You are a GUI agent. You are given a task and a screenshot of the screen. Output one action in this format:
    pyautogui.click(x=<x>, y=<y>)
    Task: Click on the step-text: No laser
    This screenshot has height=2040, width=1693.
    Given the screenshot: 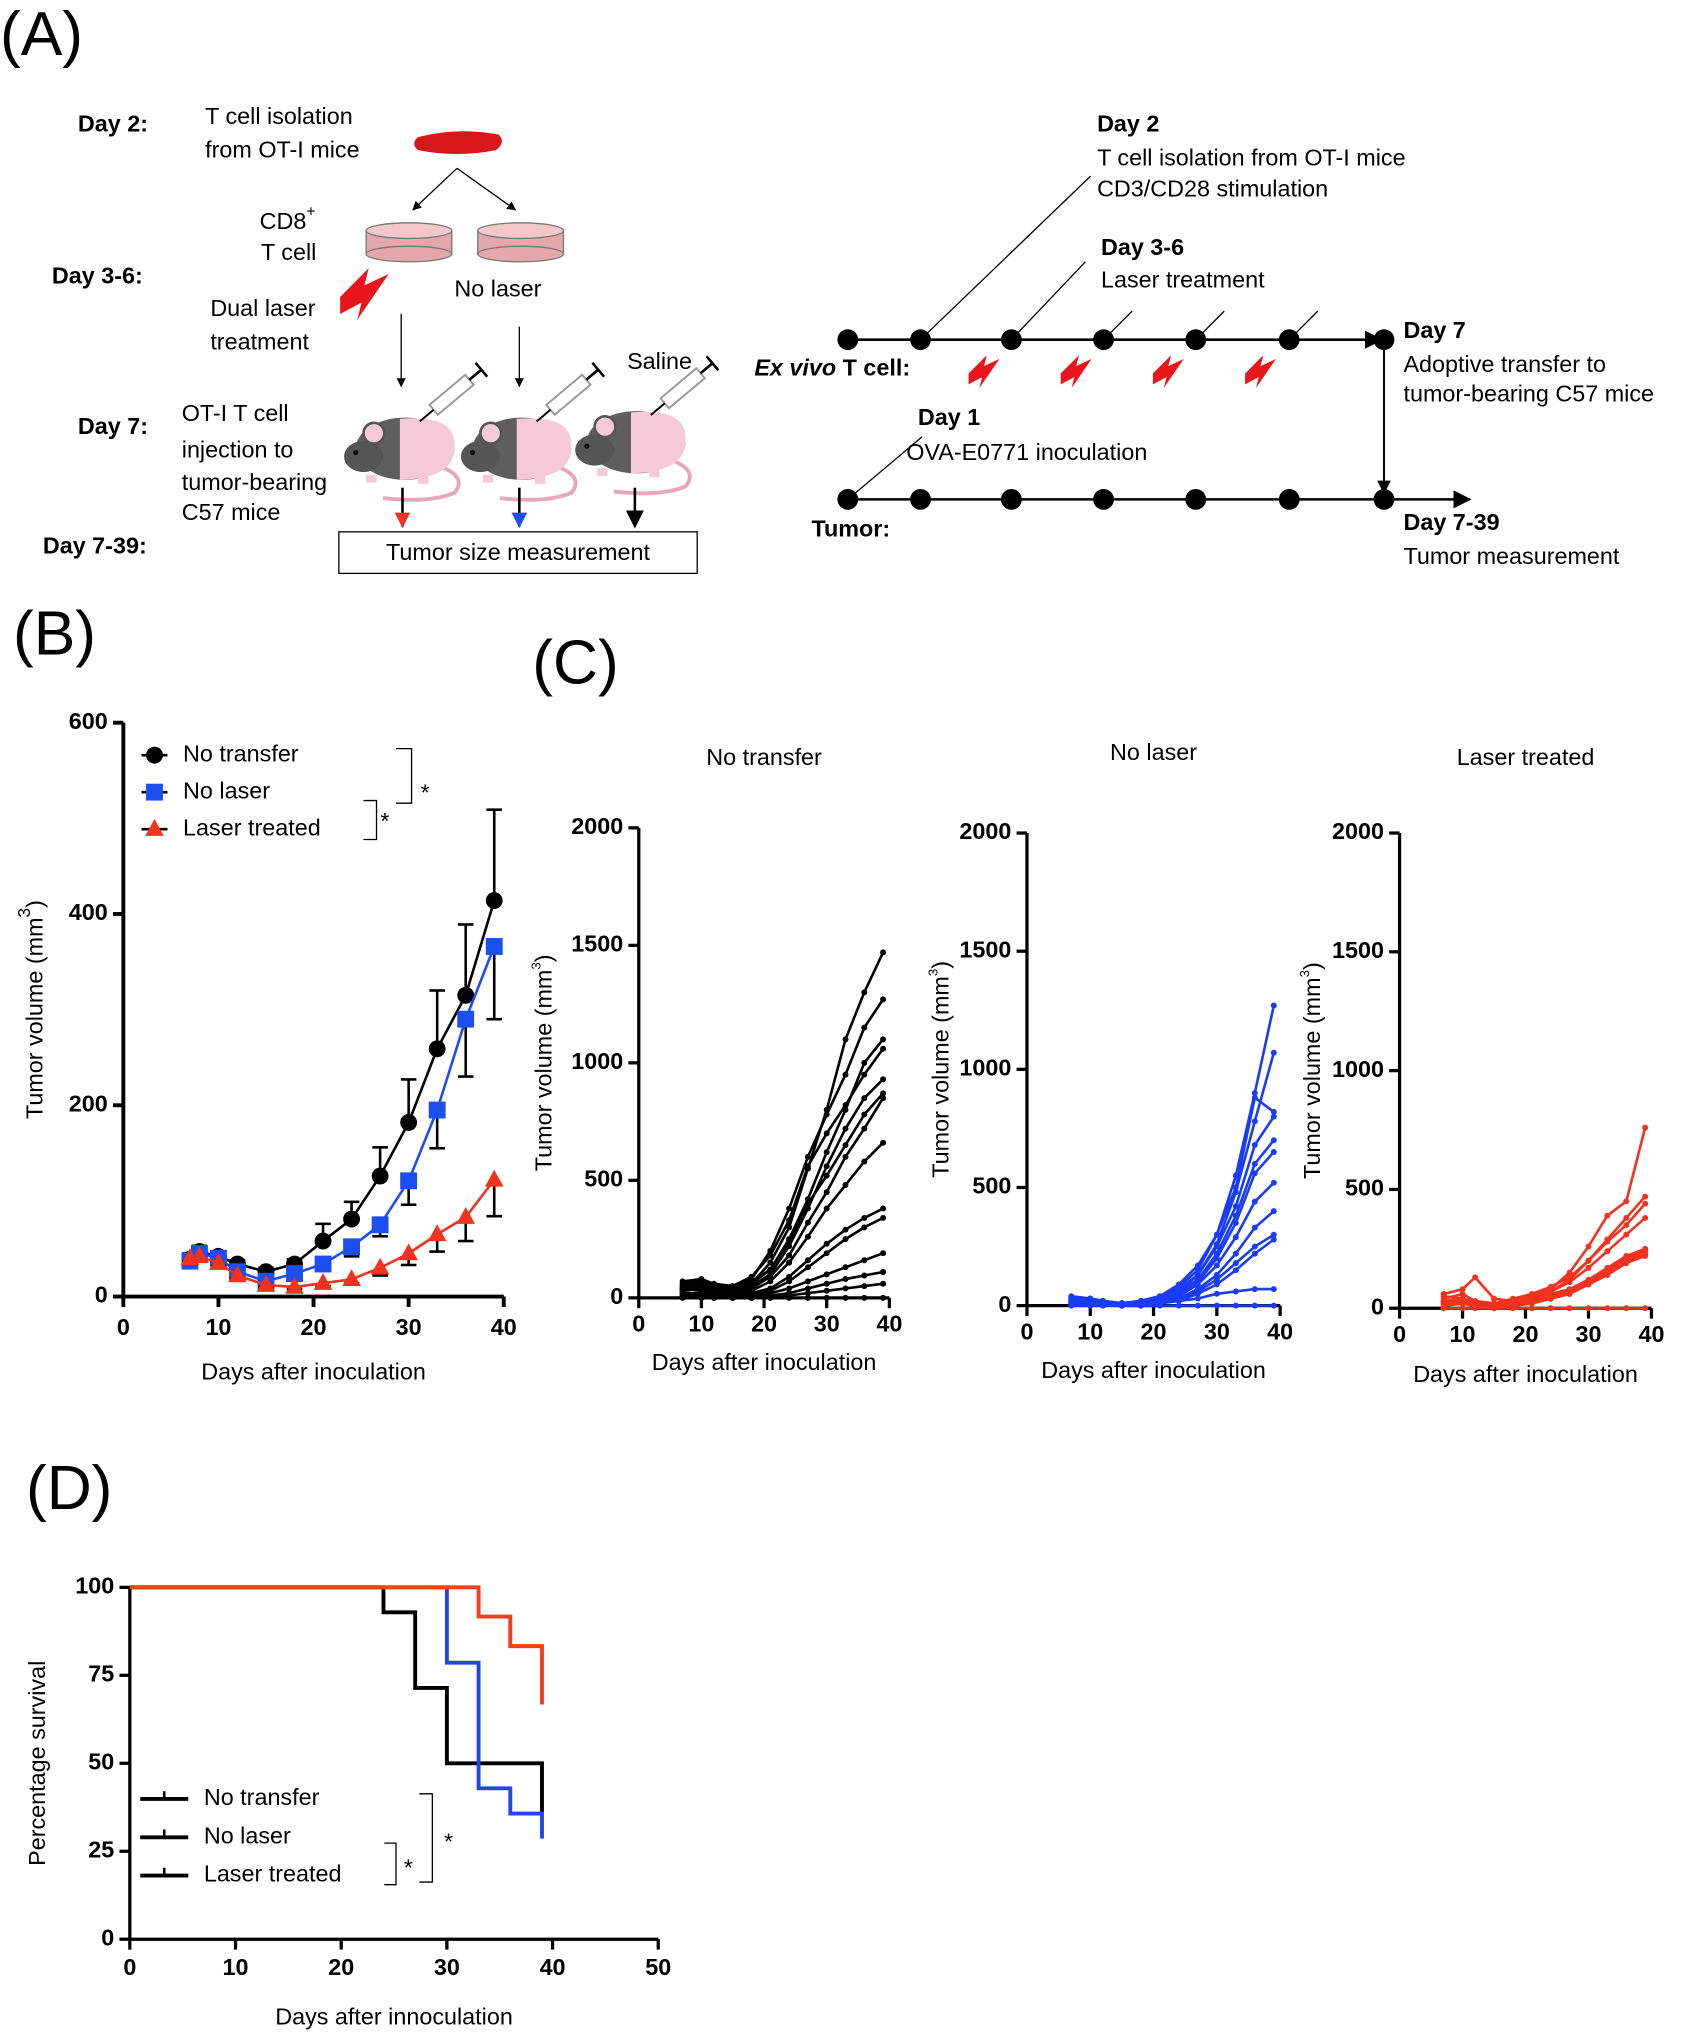 What is the action you would take?
    pyautogui.click(x=497, y=289)
    